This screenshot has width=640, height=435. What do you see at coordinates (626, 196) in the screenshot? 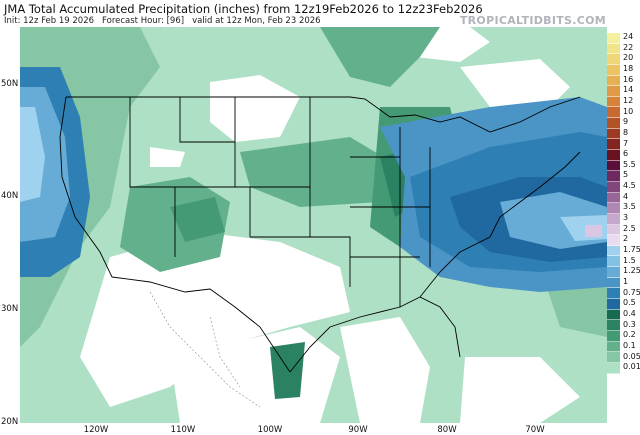
I see `colorbar-level-label: 4` at bounding box center [626, 196].